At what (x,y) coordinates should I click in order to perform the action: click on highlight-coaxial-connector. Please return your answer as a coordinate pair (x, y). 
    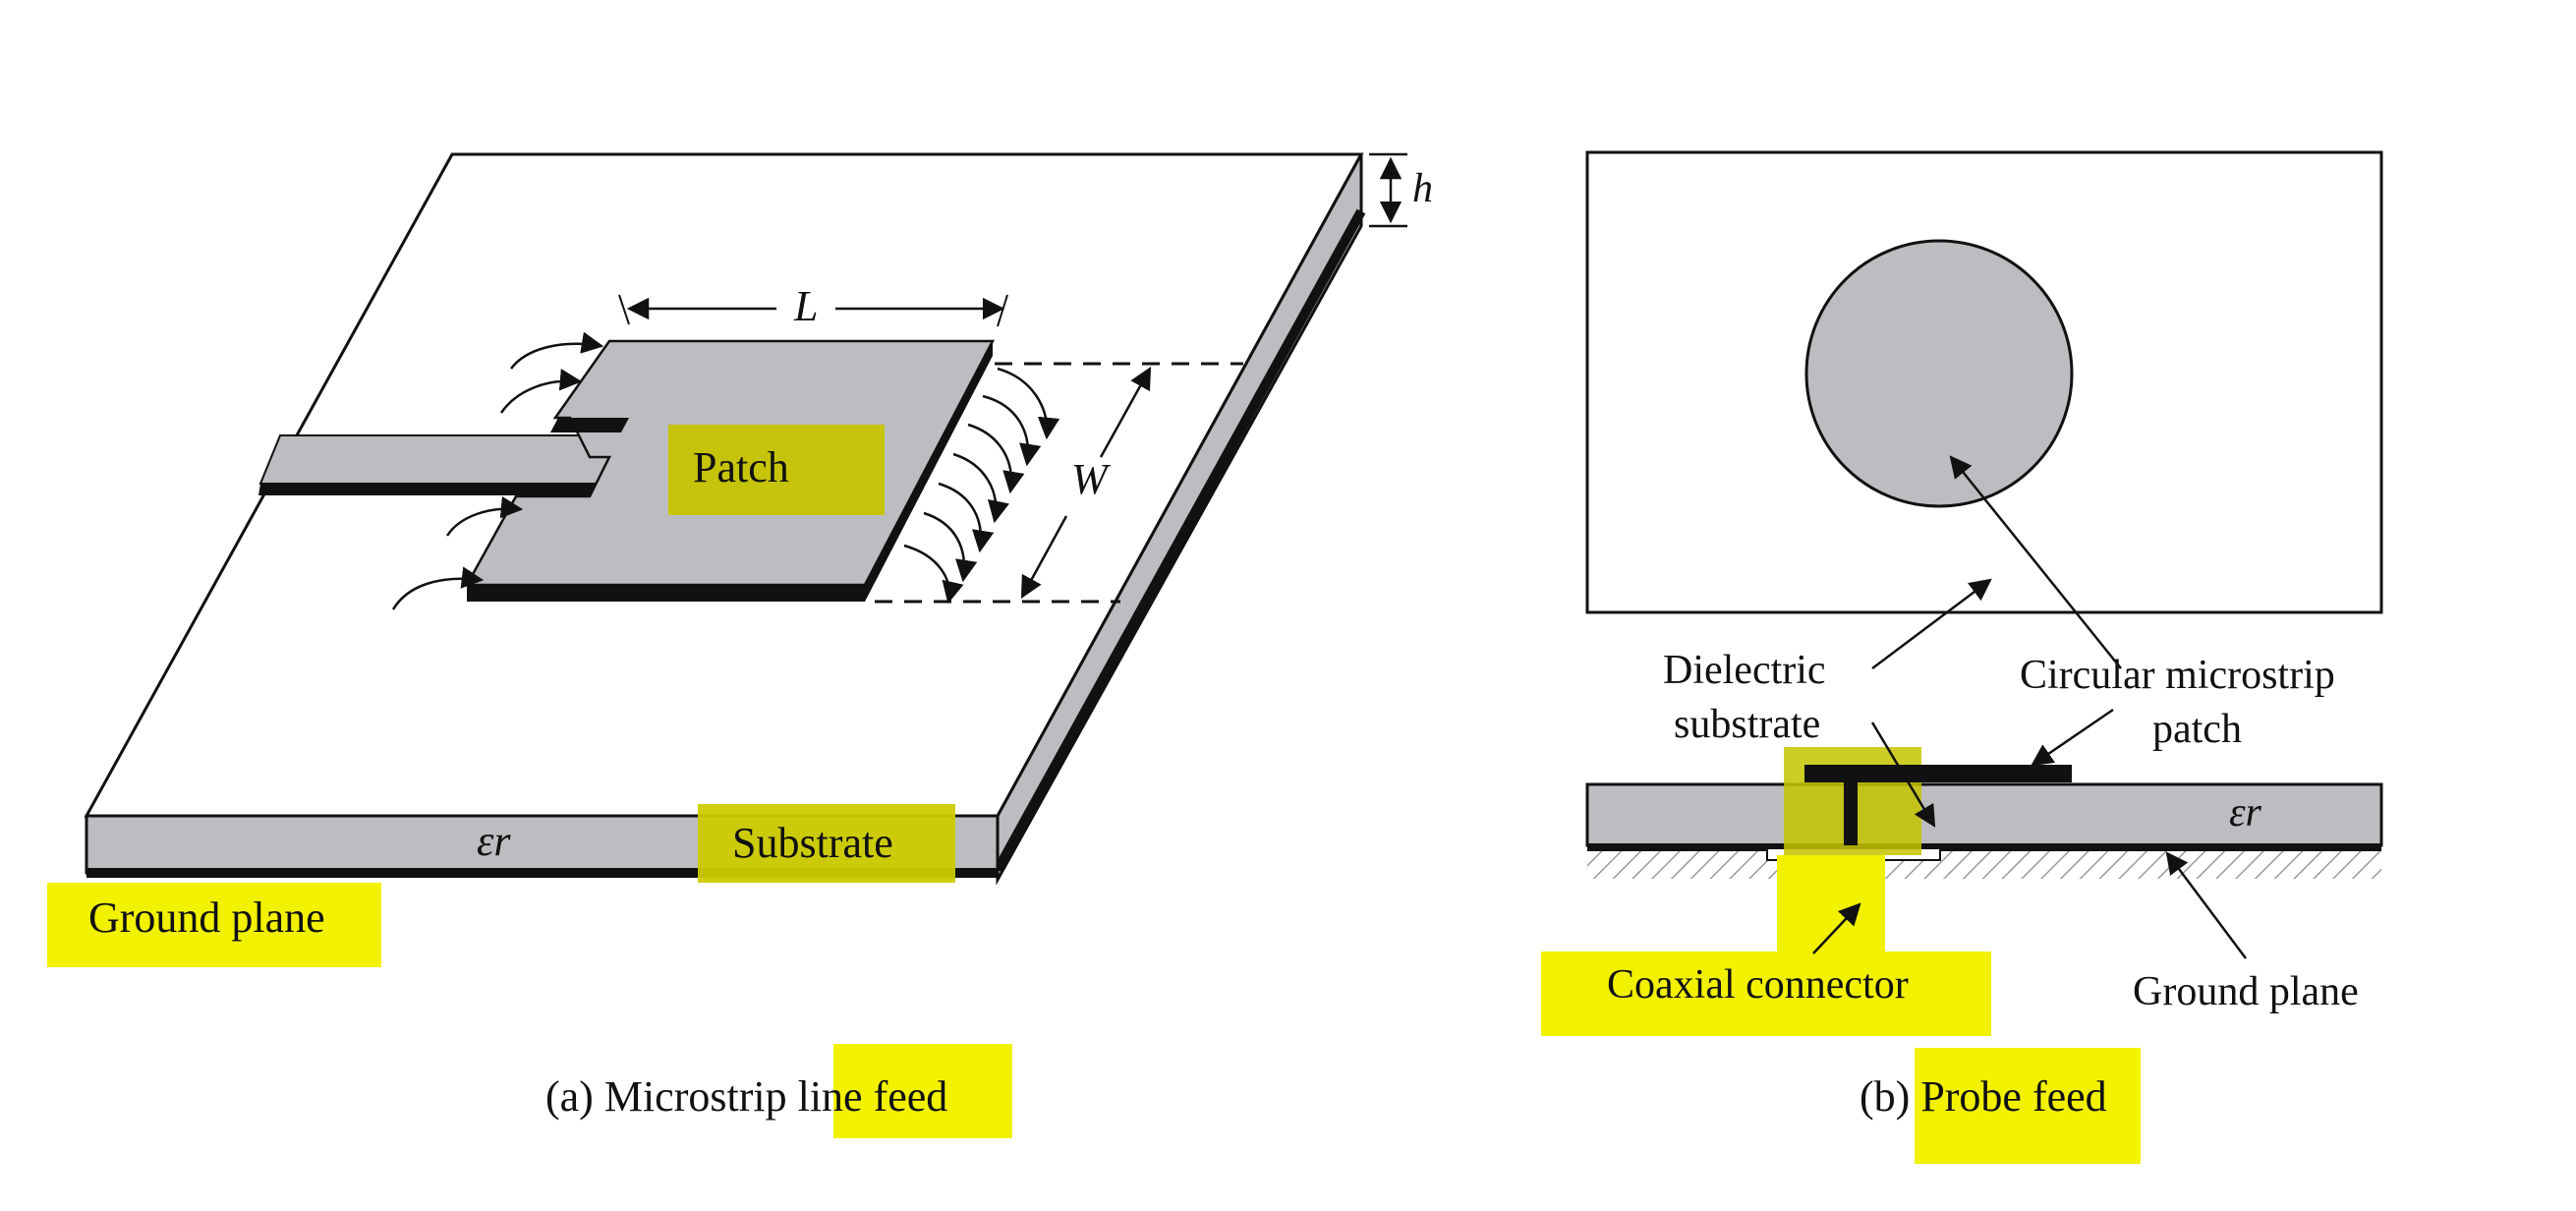
    Looking at the image, I should click on (1766, 994).